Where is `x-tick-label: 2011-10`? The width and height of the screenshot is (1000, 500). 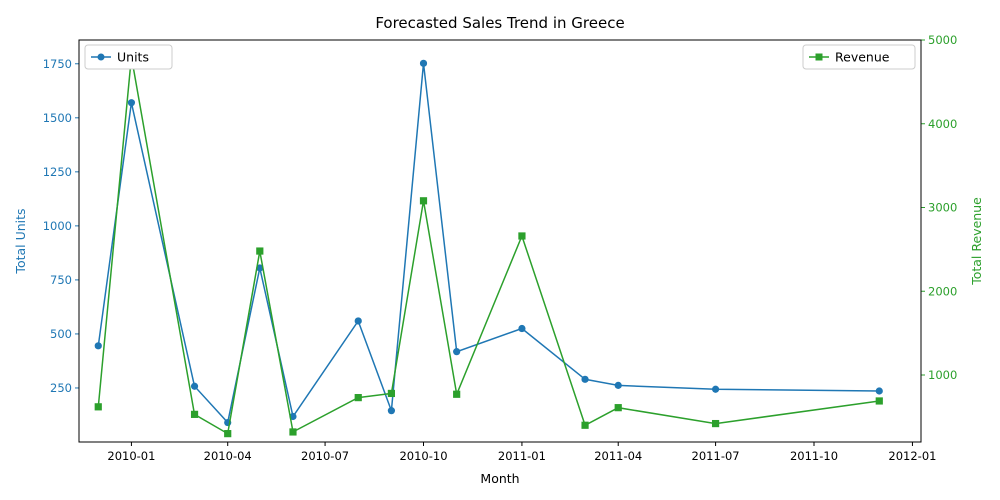 x-tick-label: 2011-10 is located at coordinates (814, 456).